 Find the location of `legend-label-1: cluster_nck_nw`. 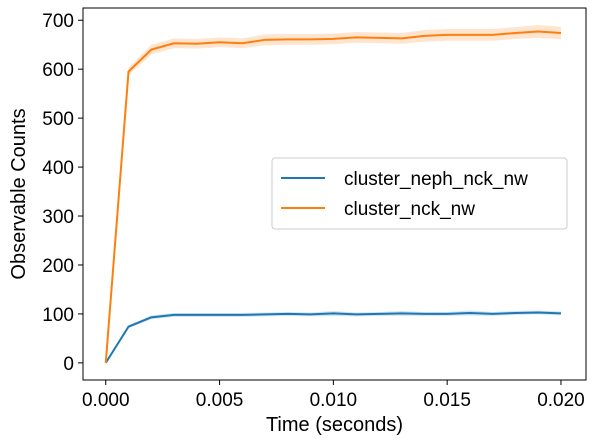

legend-label-1: cluster_nck_nw is located at coordinates (409, 209).